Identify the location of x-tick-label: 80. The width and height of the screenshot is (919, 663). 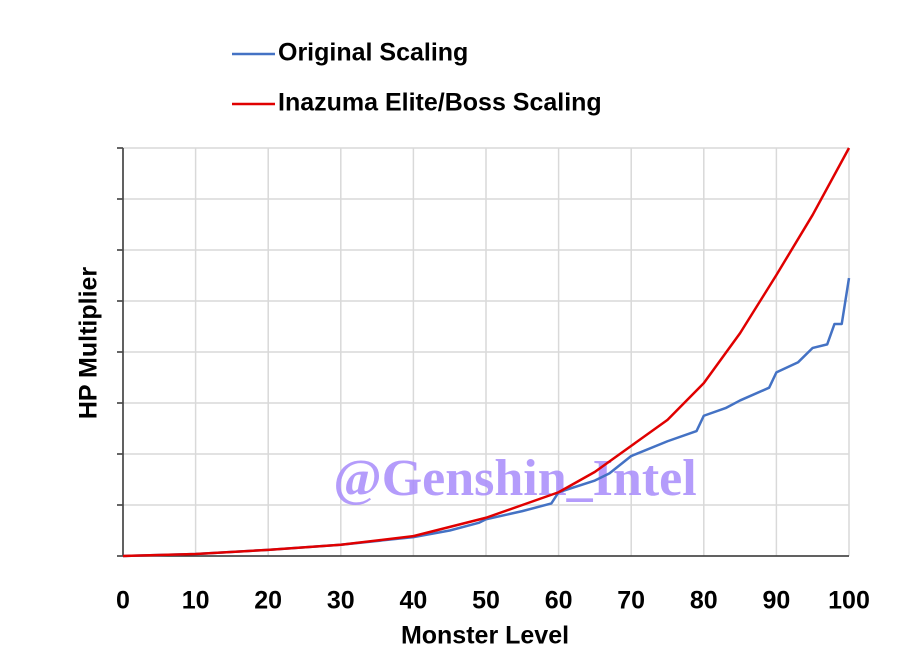
(704, 601).